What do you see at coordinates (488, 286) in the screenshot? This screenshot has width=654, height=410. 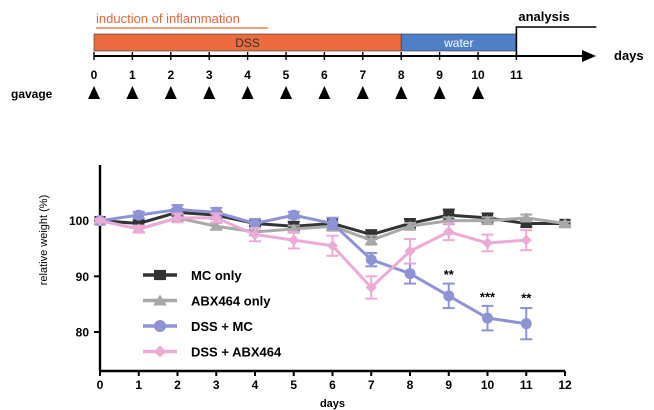 I see `significance-annotations: ***** **` at bounding box center [488, 286].